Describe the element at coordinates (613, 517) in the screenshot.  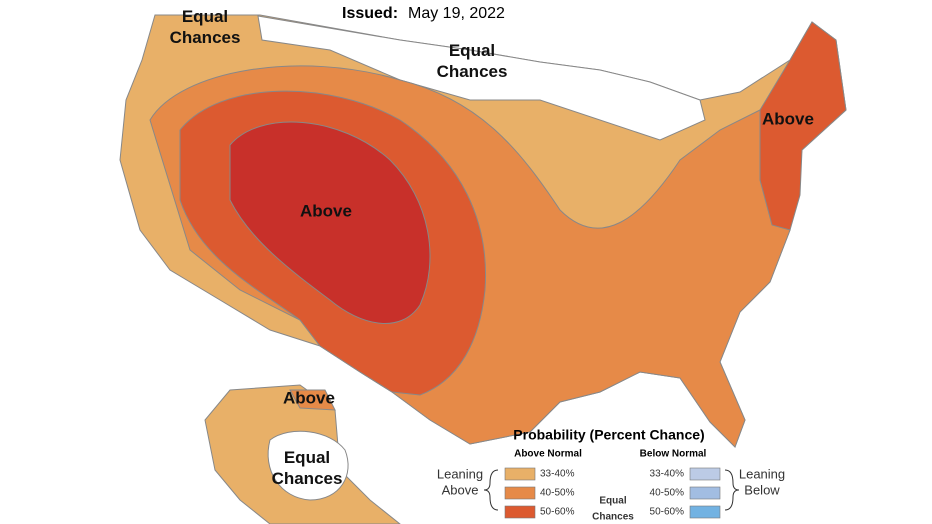
I see `legend-group-label: Chances` at that location.